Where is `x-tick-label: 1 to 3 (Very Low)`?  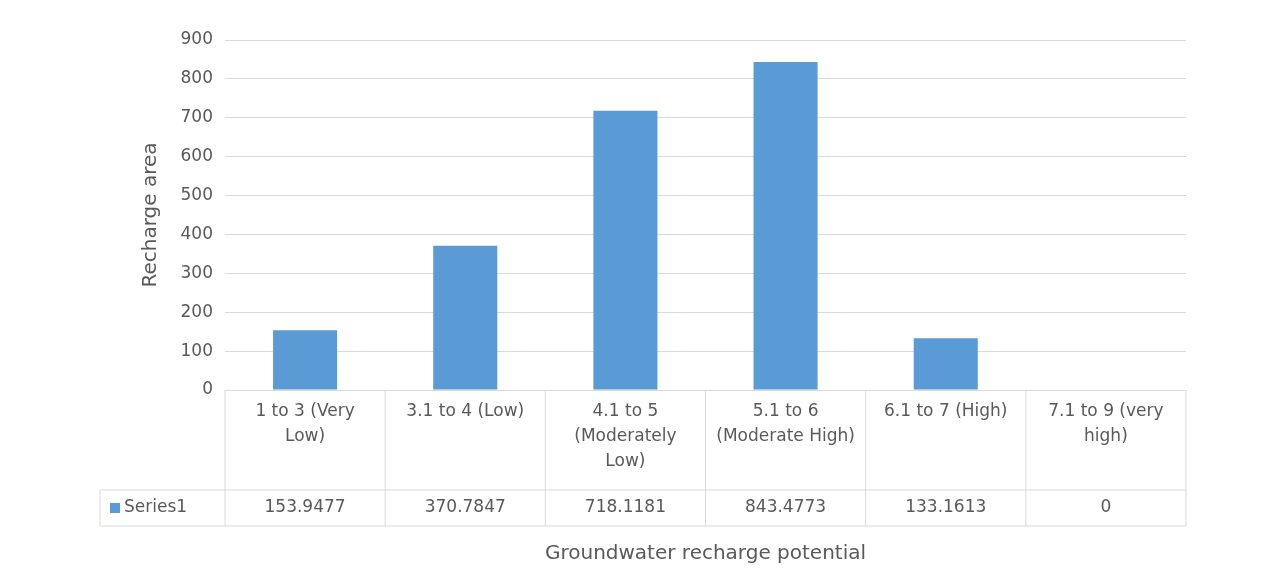 x-tick-label: 1 to 3 (Very Low) is located at coordinates (305, 423).